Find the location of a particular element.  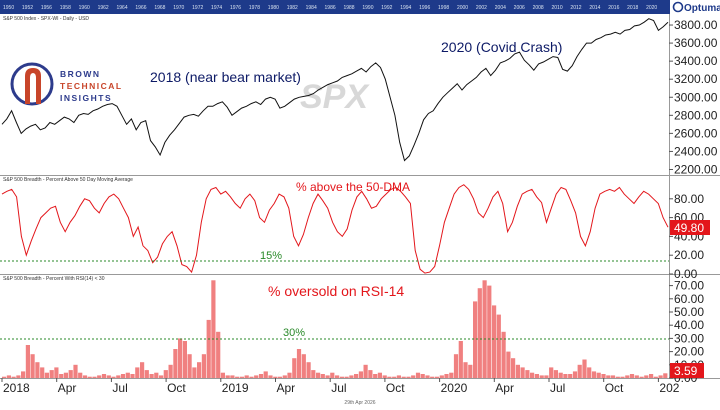

top-year-label: 2020 is located at coordinates (651, 8).